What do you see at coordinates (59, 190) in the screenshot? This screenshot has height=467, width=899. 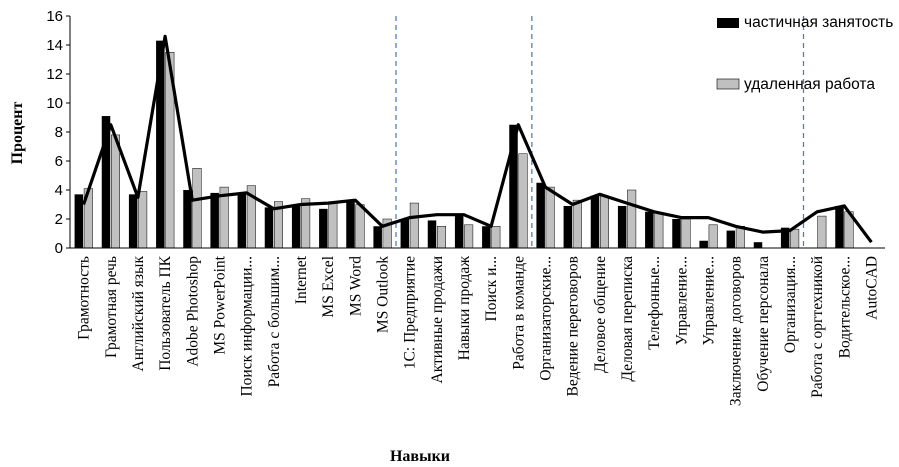 I see `y-tick-label-4: 4` at bounding box center [59, 190].